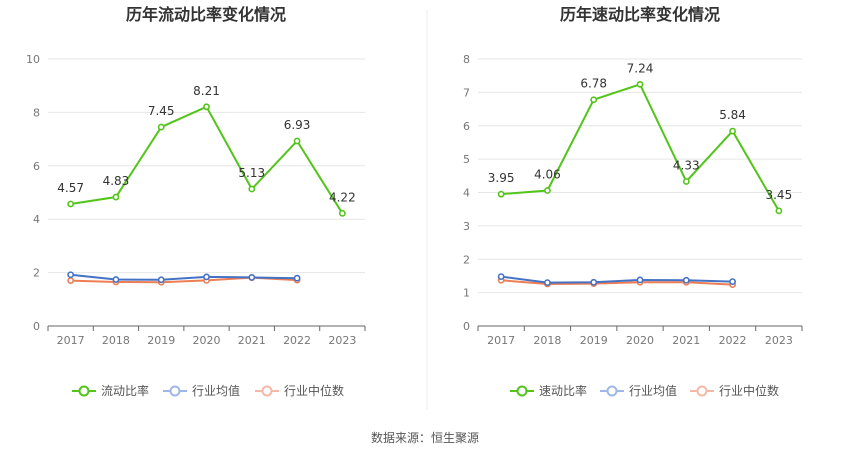 Image resolution: width=850 pixels, height=459 pixels. I want to click on data-label: 5.13, so click(251, 173).